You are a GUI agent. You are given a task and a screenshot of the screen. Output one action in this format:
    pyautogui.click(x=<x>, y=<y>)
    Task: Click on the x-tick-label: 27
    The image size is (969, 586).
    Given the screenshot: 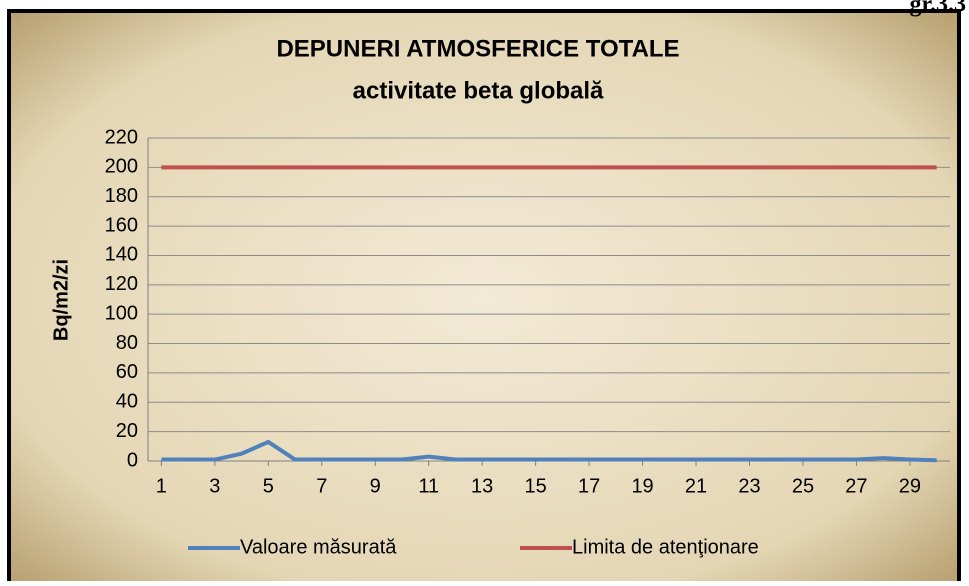 What is the action you would take?
    pyautogui.click(x=856, y=486)
    